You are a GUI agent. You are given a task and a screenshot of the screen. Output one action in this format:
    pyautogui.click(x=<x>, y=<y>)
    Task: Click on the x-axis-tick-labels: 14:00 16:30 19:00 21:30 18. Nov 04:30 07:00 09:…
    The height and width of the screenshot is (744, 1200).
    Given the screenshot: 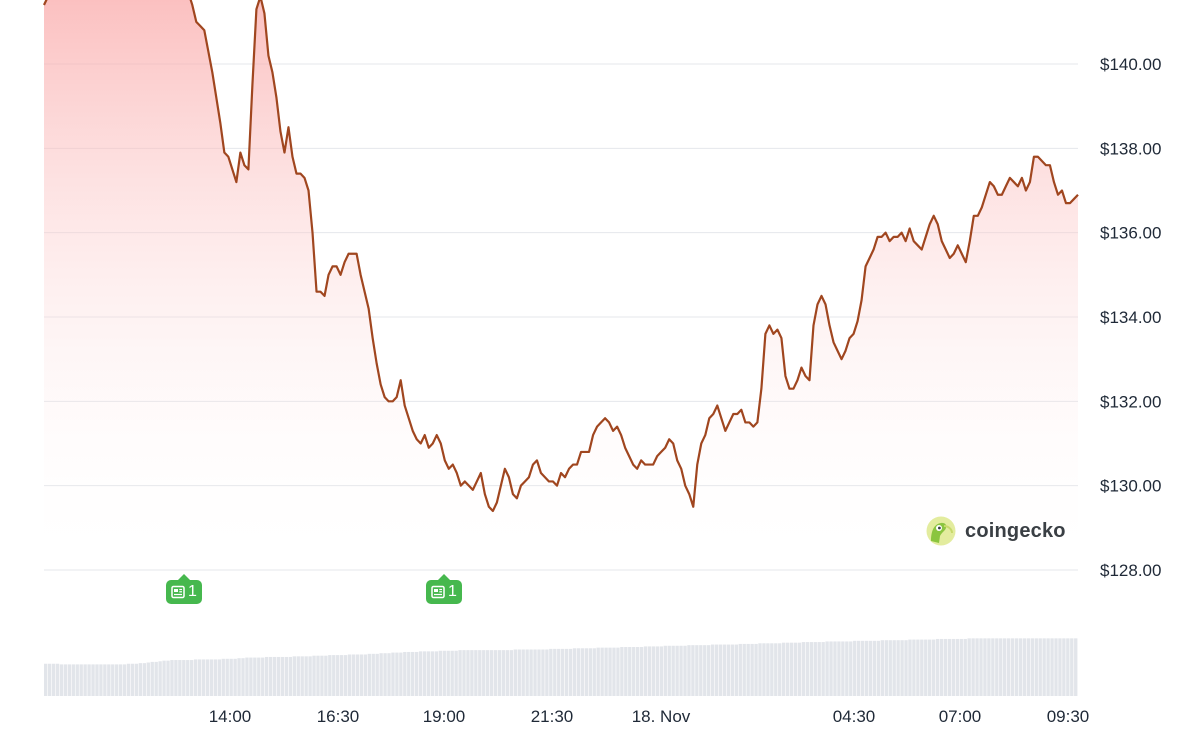 What is the action you would take?
    pyautogui.click(x=649, y=716)
    